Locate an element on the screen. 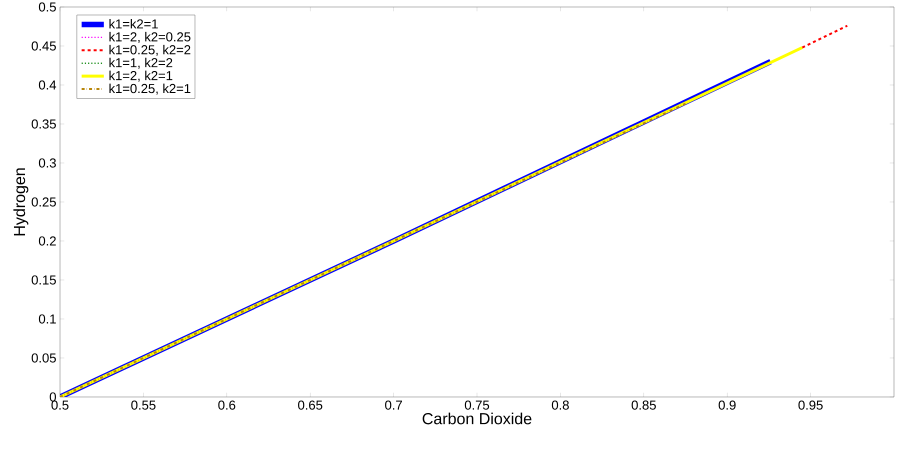 This screenshot has height=452, width=902. x-tick-label: 0.9 is located at coordinates (727, 405).